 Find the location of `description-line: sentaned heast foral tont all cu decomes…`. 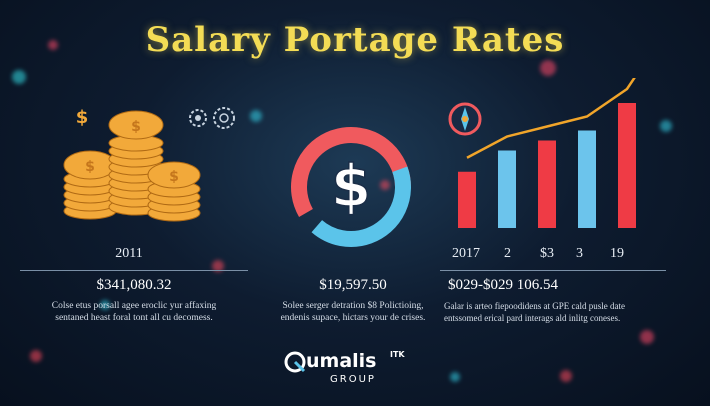

description-line: sentaned heast foral tont all cu decomes… is located at coordinates (134, 318).